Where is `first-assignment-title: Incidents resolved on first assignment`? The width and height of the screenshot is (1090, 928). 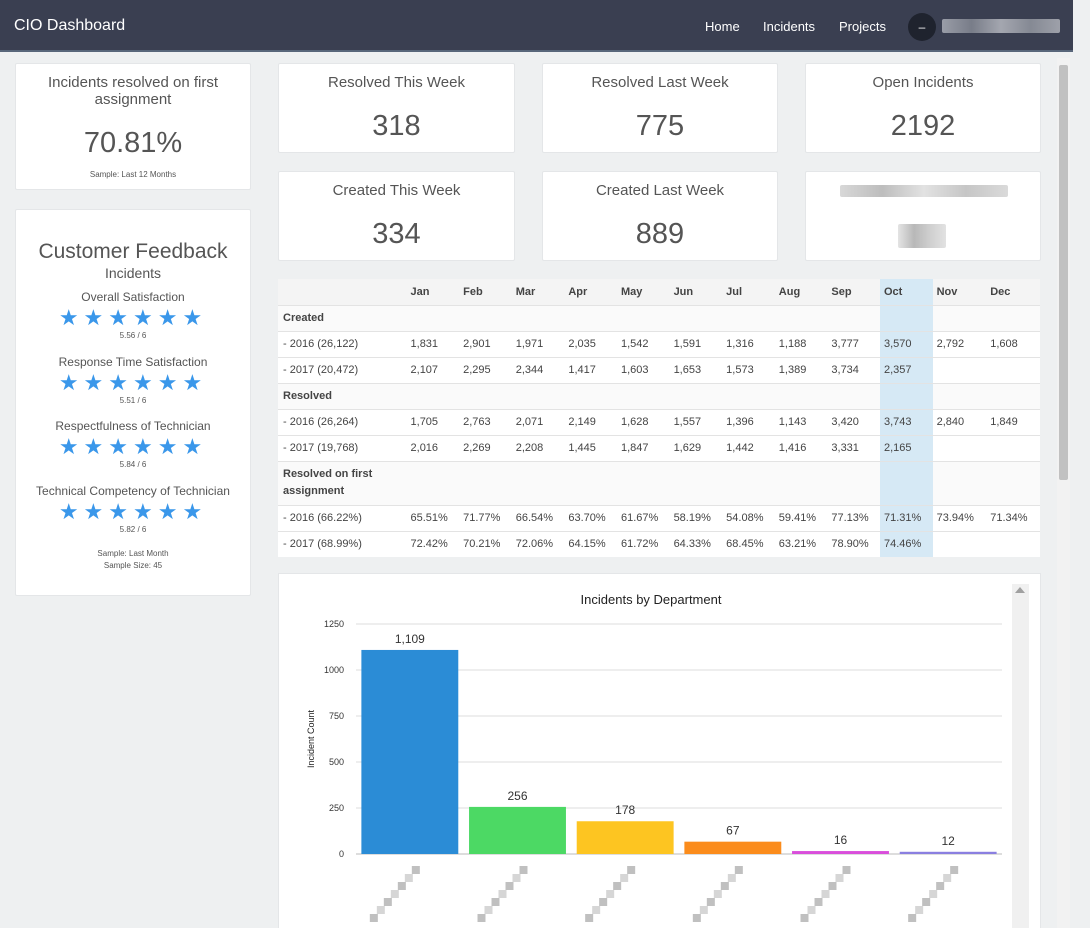
first-assignment-title: Incidents resolved on first assignment is located at coordinates (133, 91).